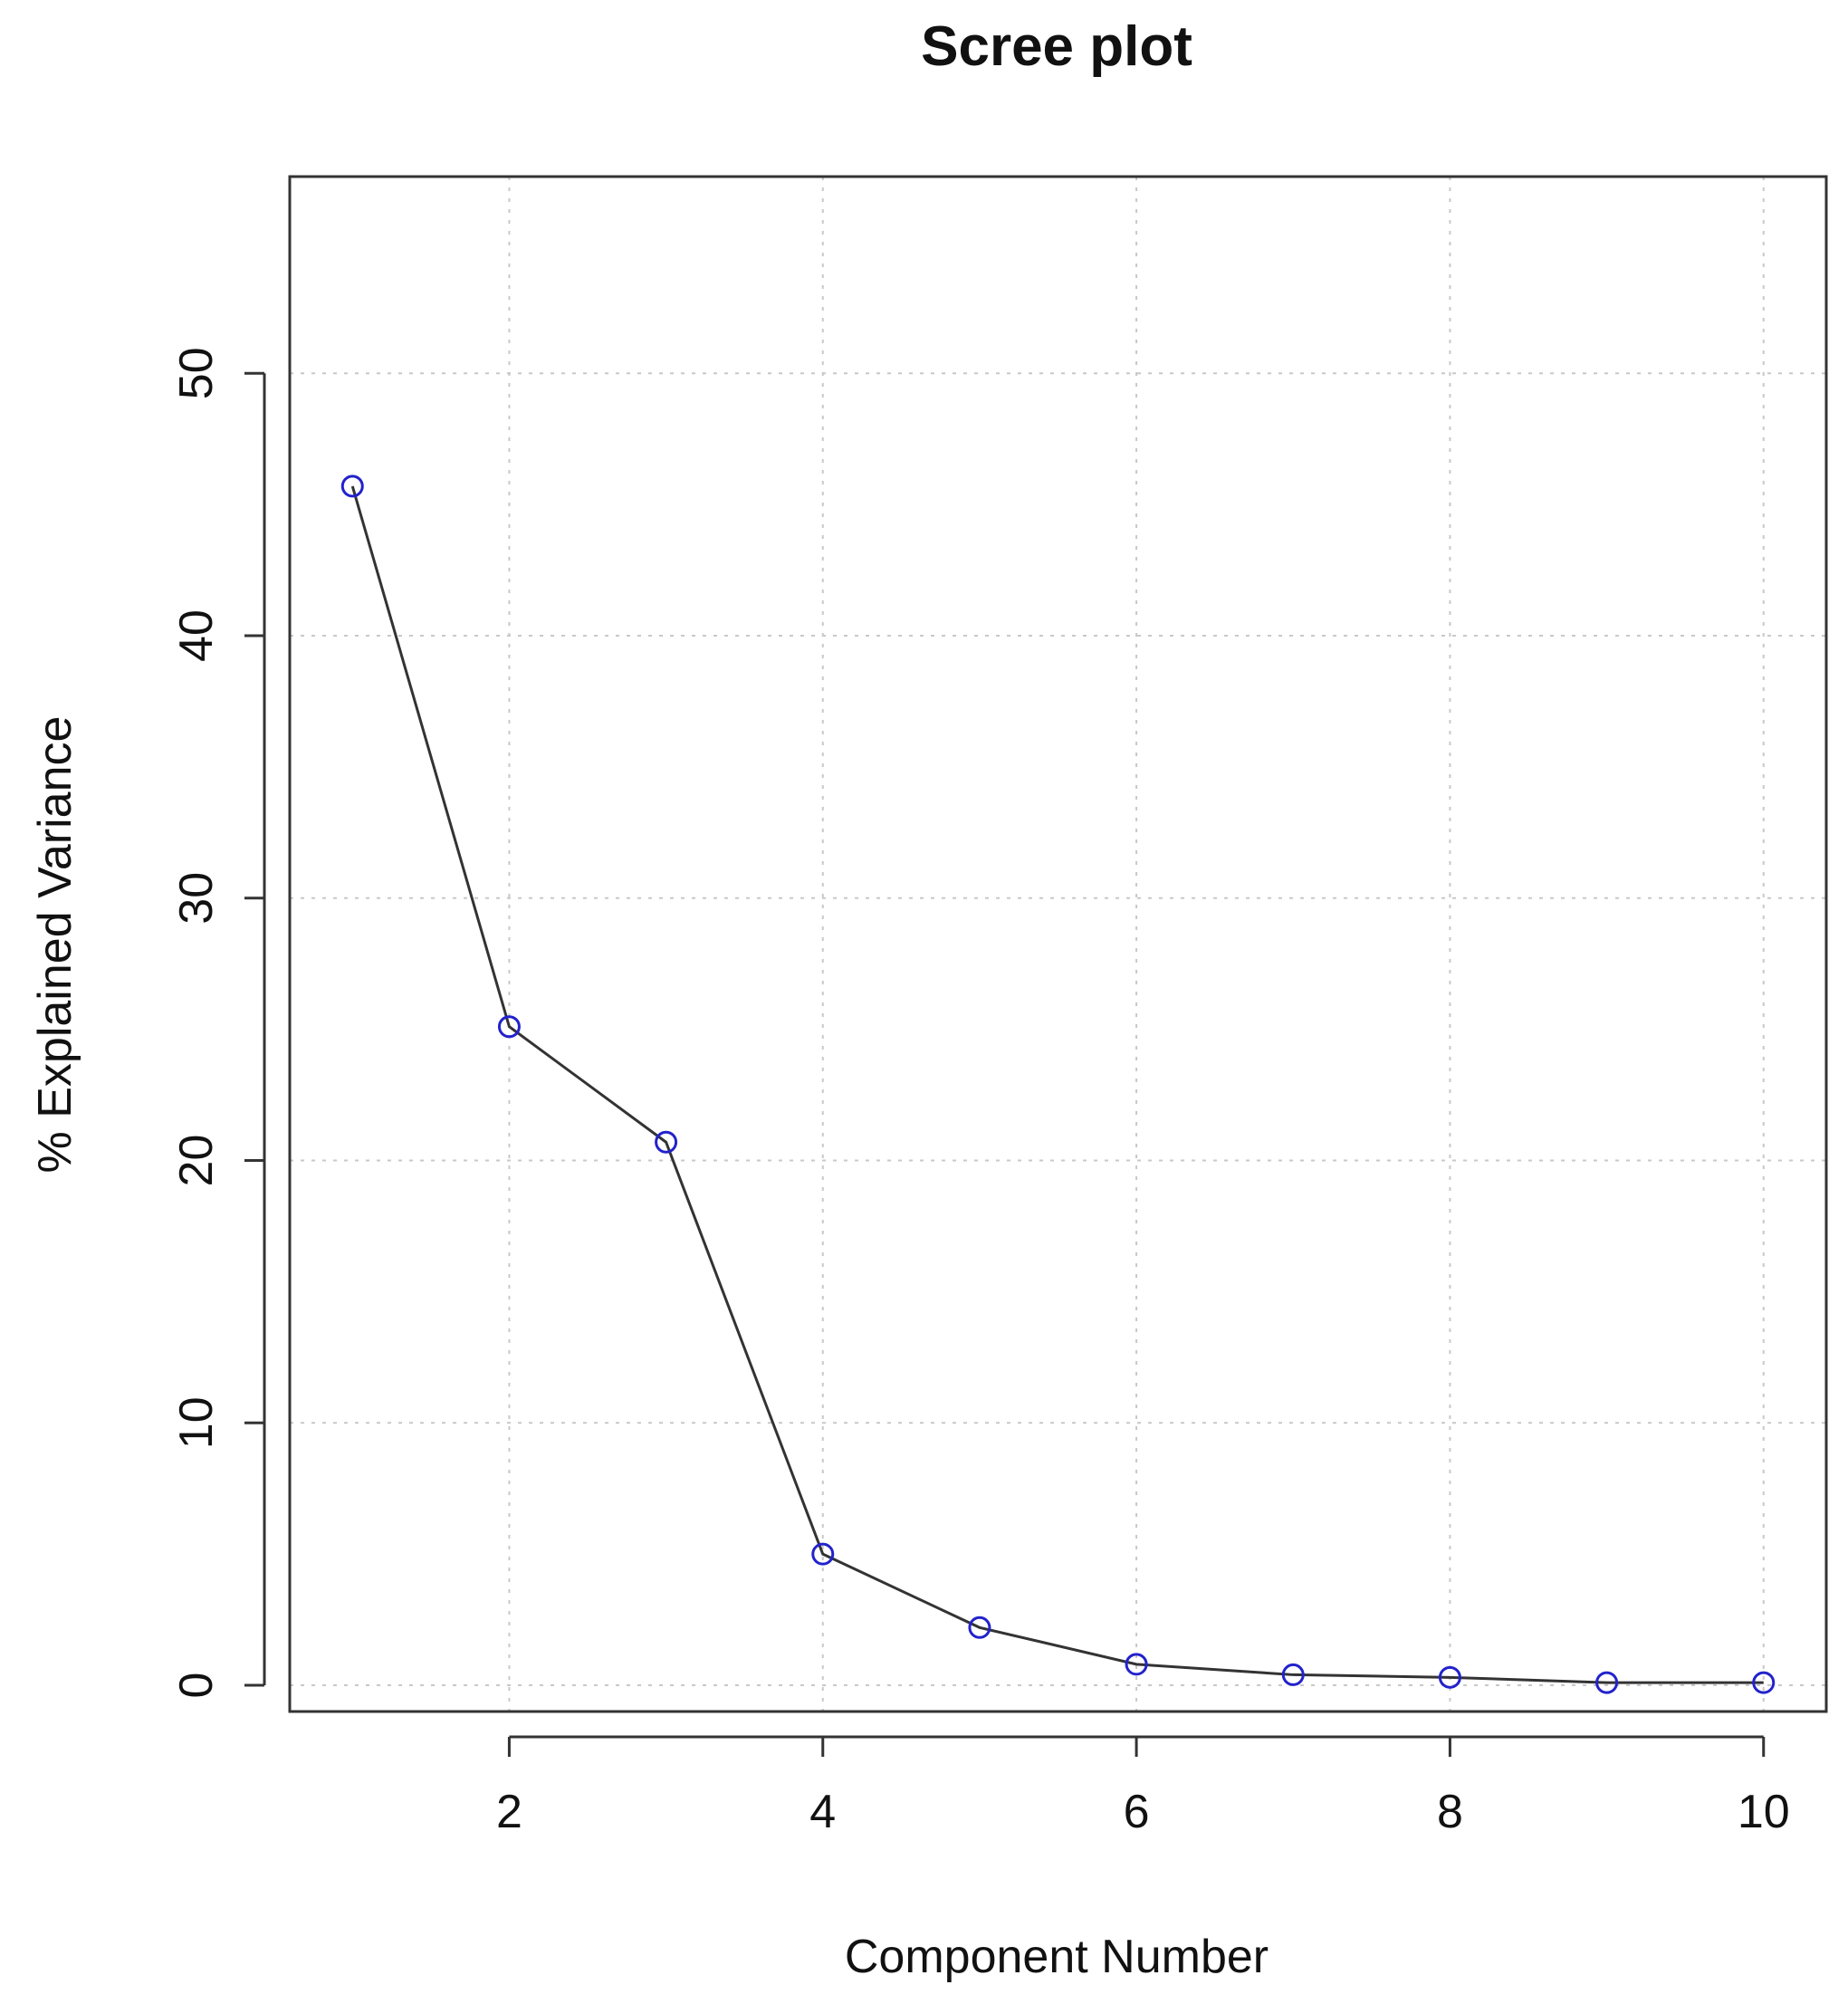 This screenshot has height=2004, width=1848. What do you see at coordinates (218, 1023) in the screenshot?
I see `y-axis: 0 10 20 30 40 50` at bounding box center [218, 1023].